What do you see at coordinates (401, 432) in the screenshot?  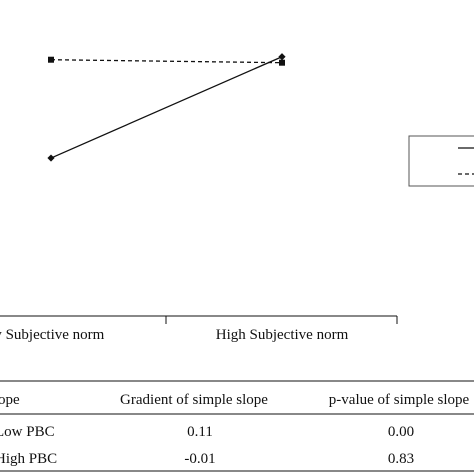 I see `table-row-low-pvalue: 0.00` at bounding box center [401, 432].